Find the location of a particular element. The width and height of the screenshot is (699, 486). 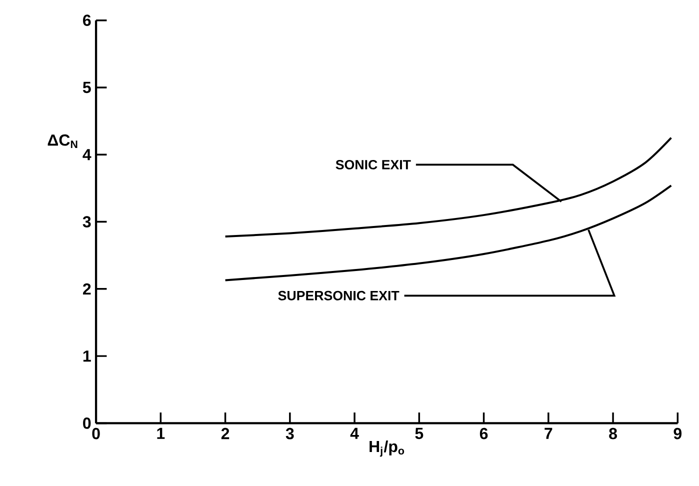

x-tick-label: 9 is located at coordinates (678, 434).